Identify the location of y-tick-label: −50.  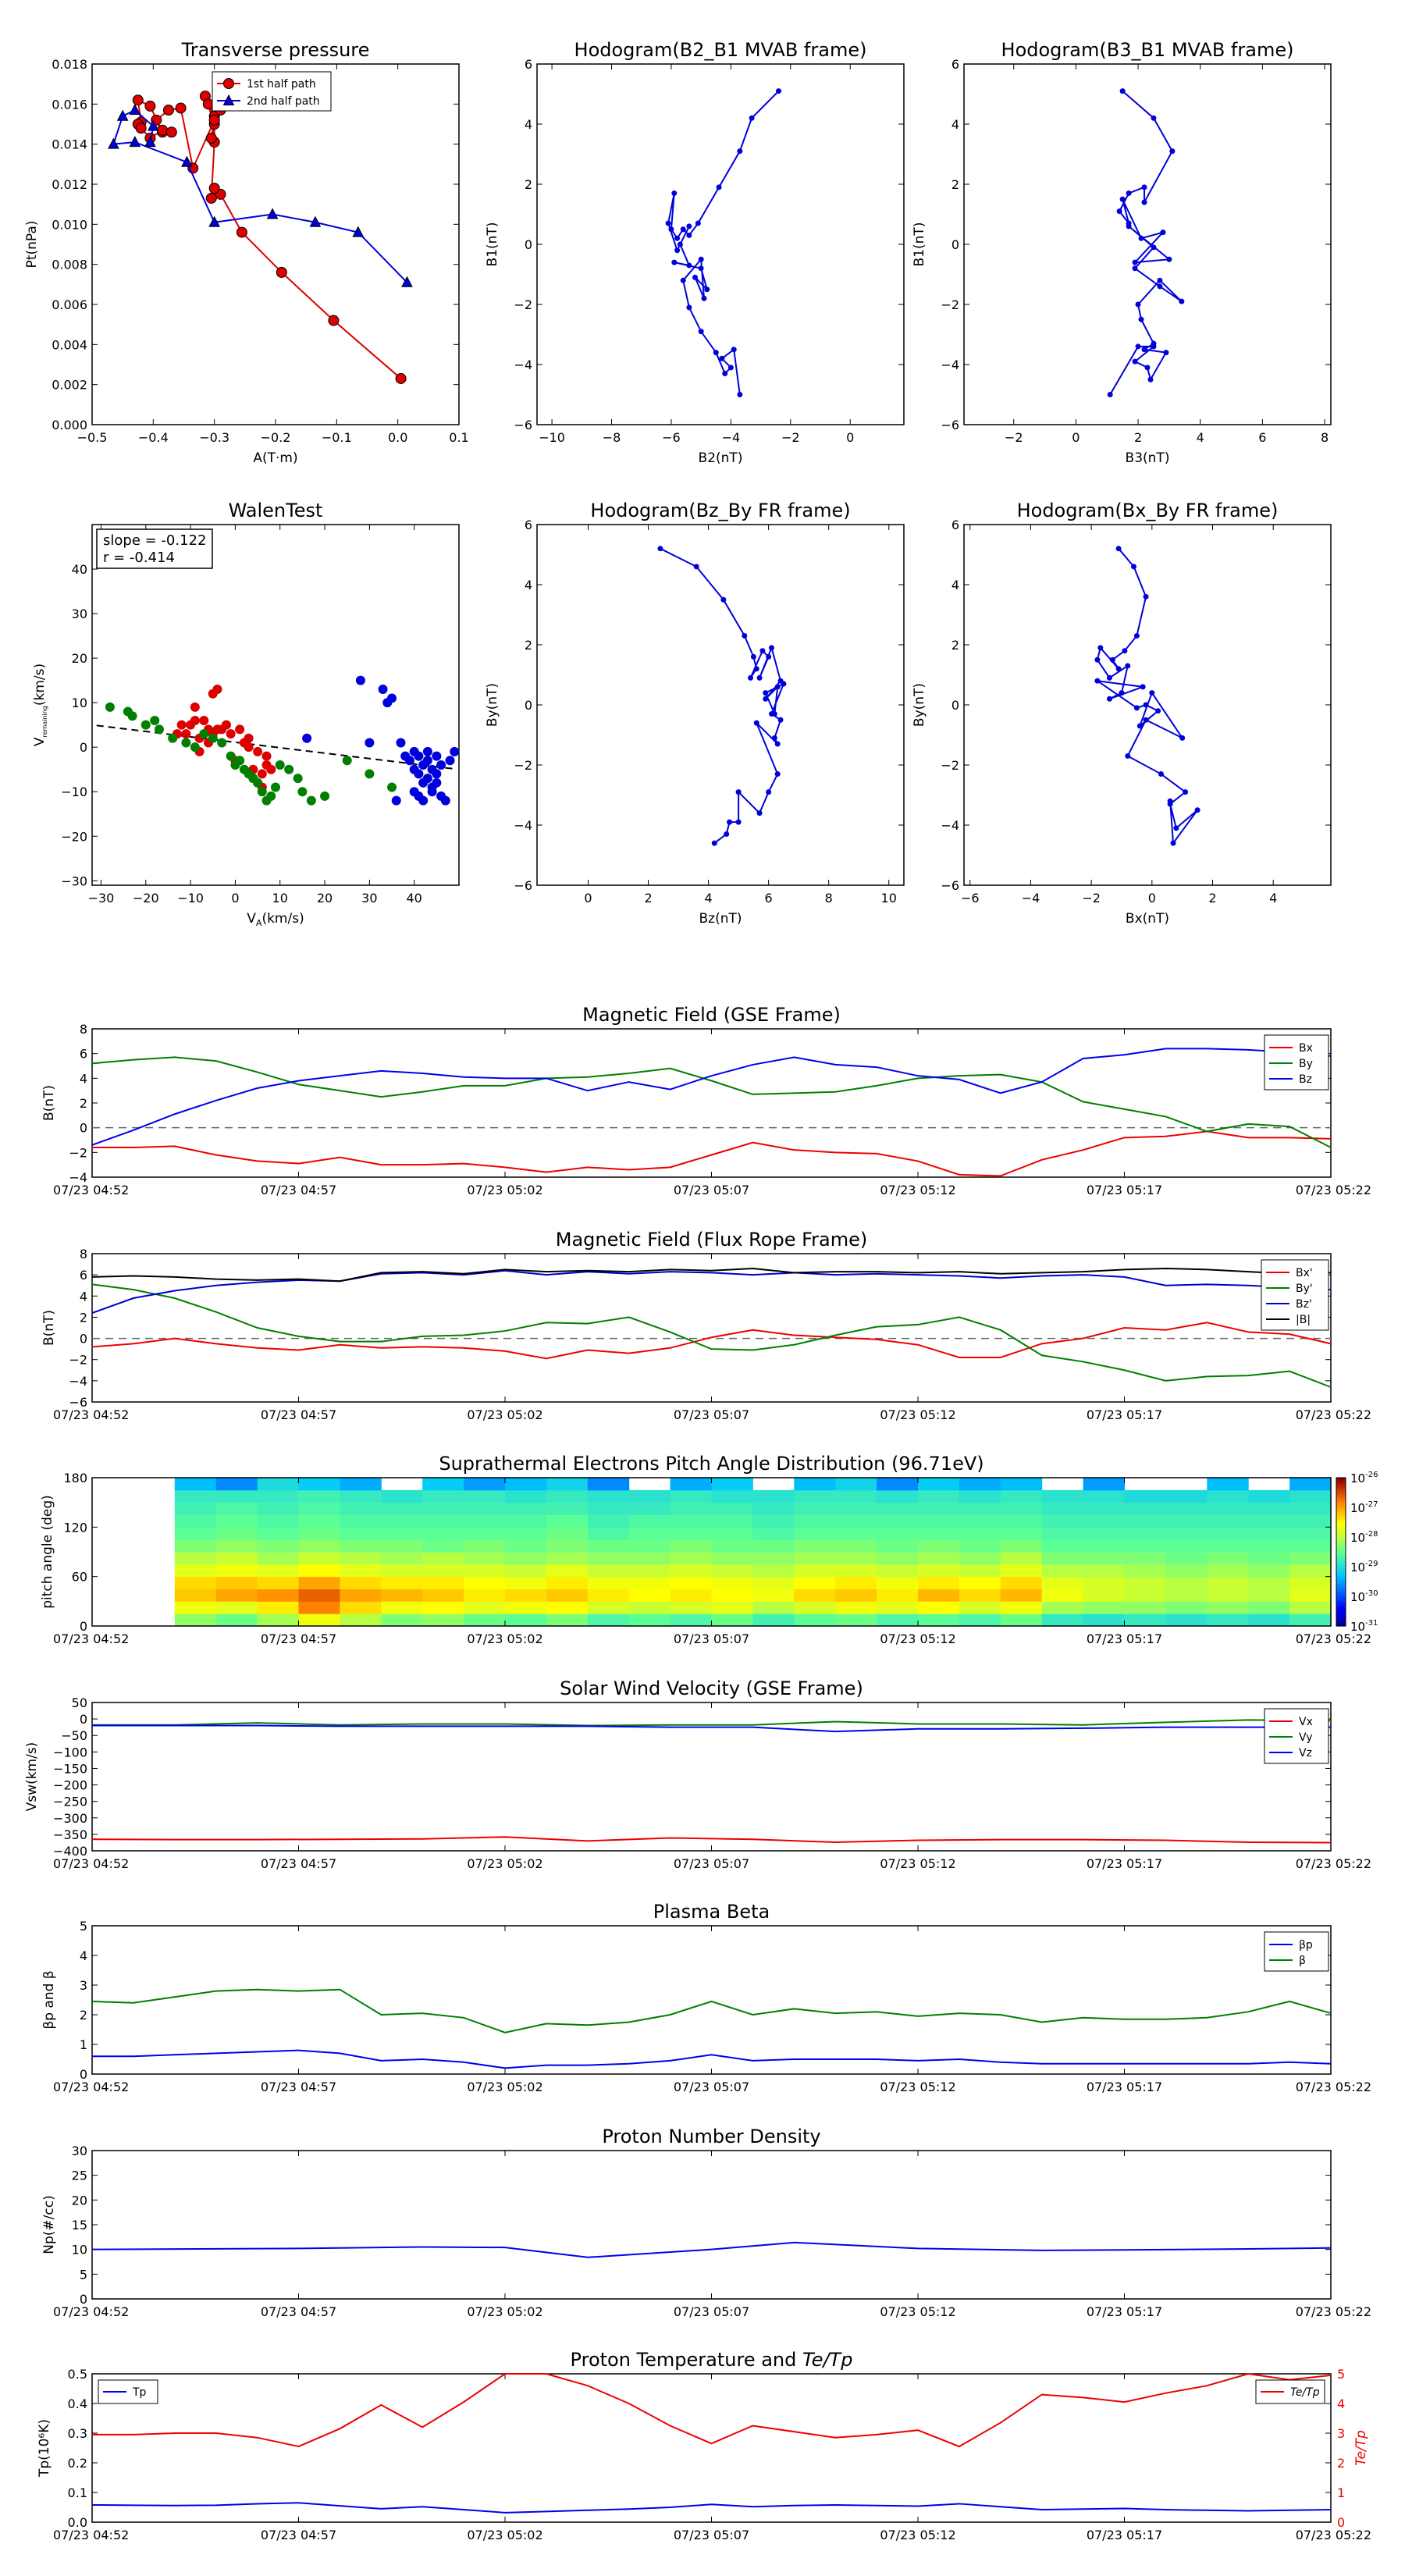
(74, 1736).